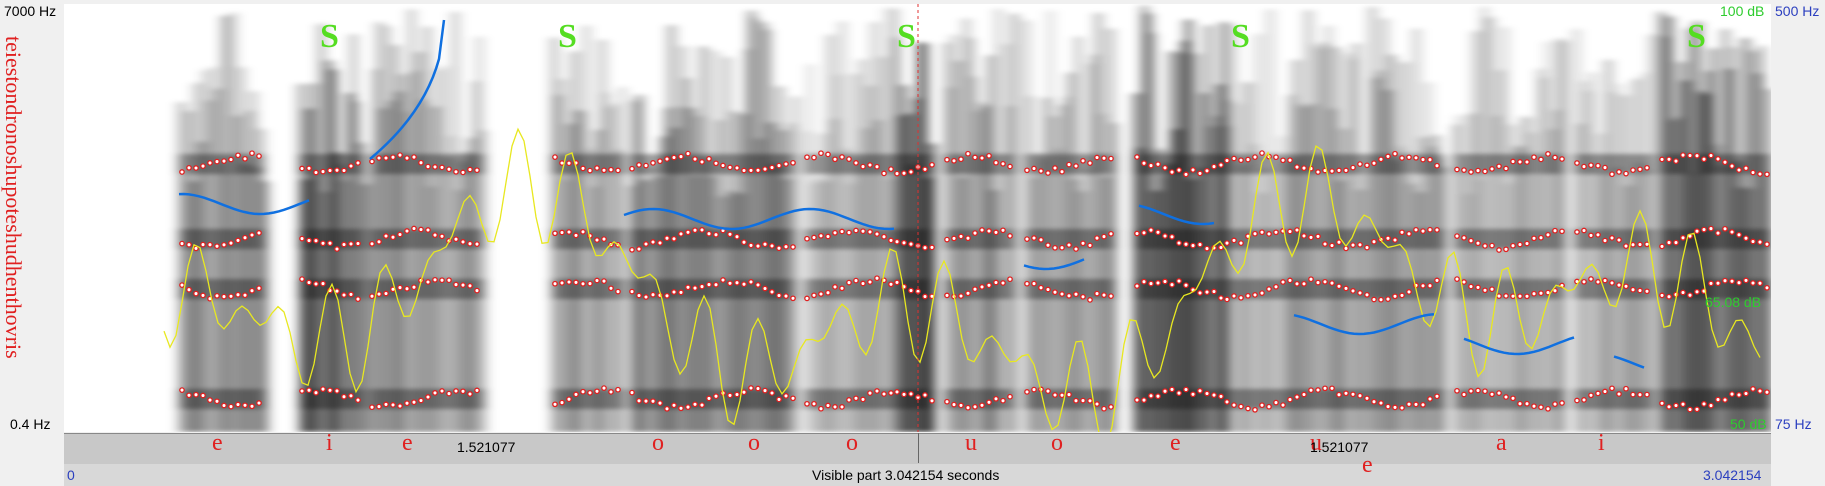 Image resolution: width=1825 pixels, height=486 pixels. I want to click on freq-bottom: 0.4 Hz, so click(30, 424).